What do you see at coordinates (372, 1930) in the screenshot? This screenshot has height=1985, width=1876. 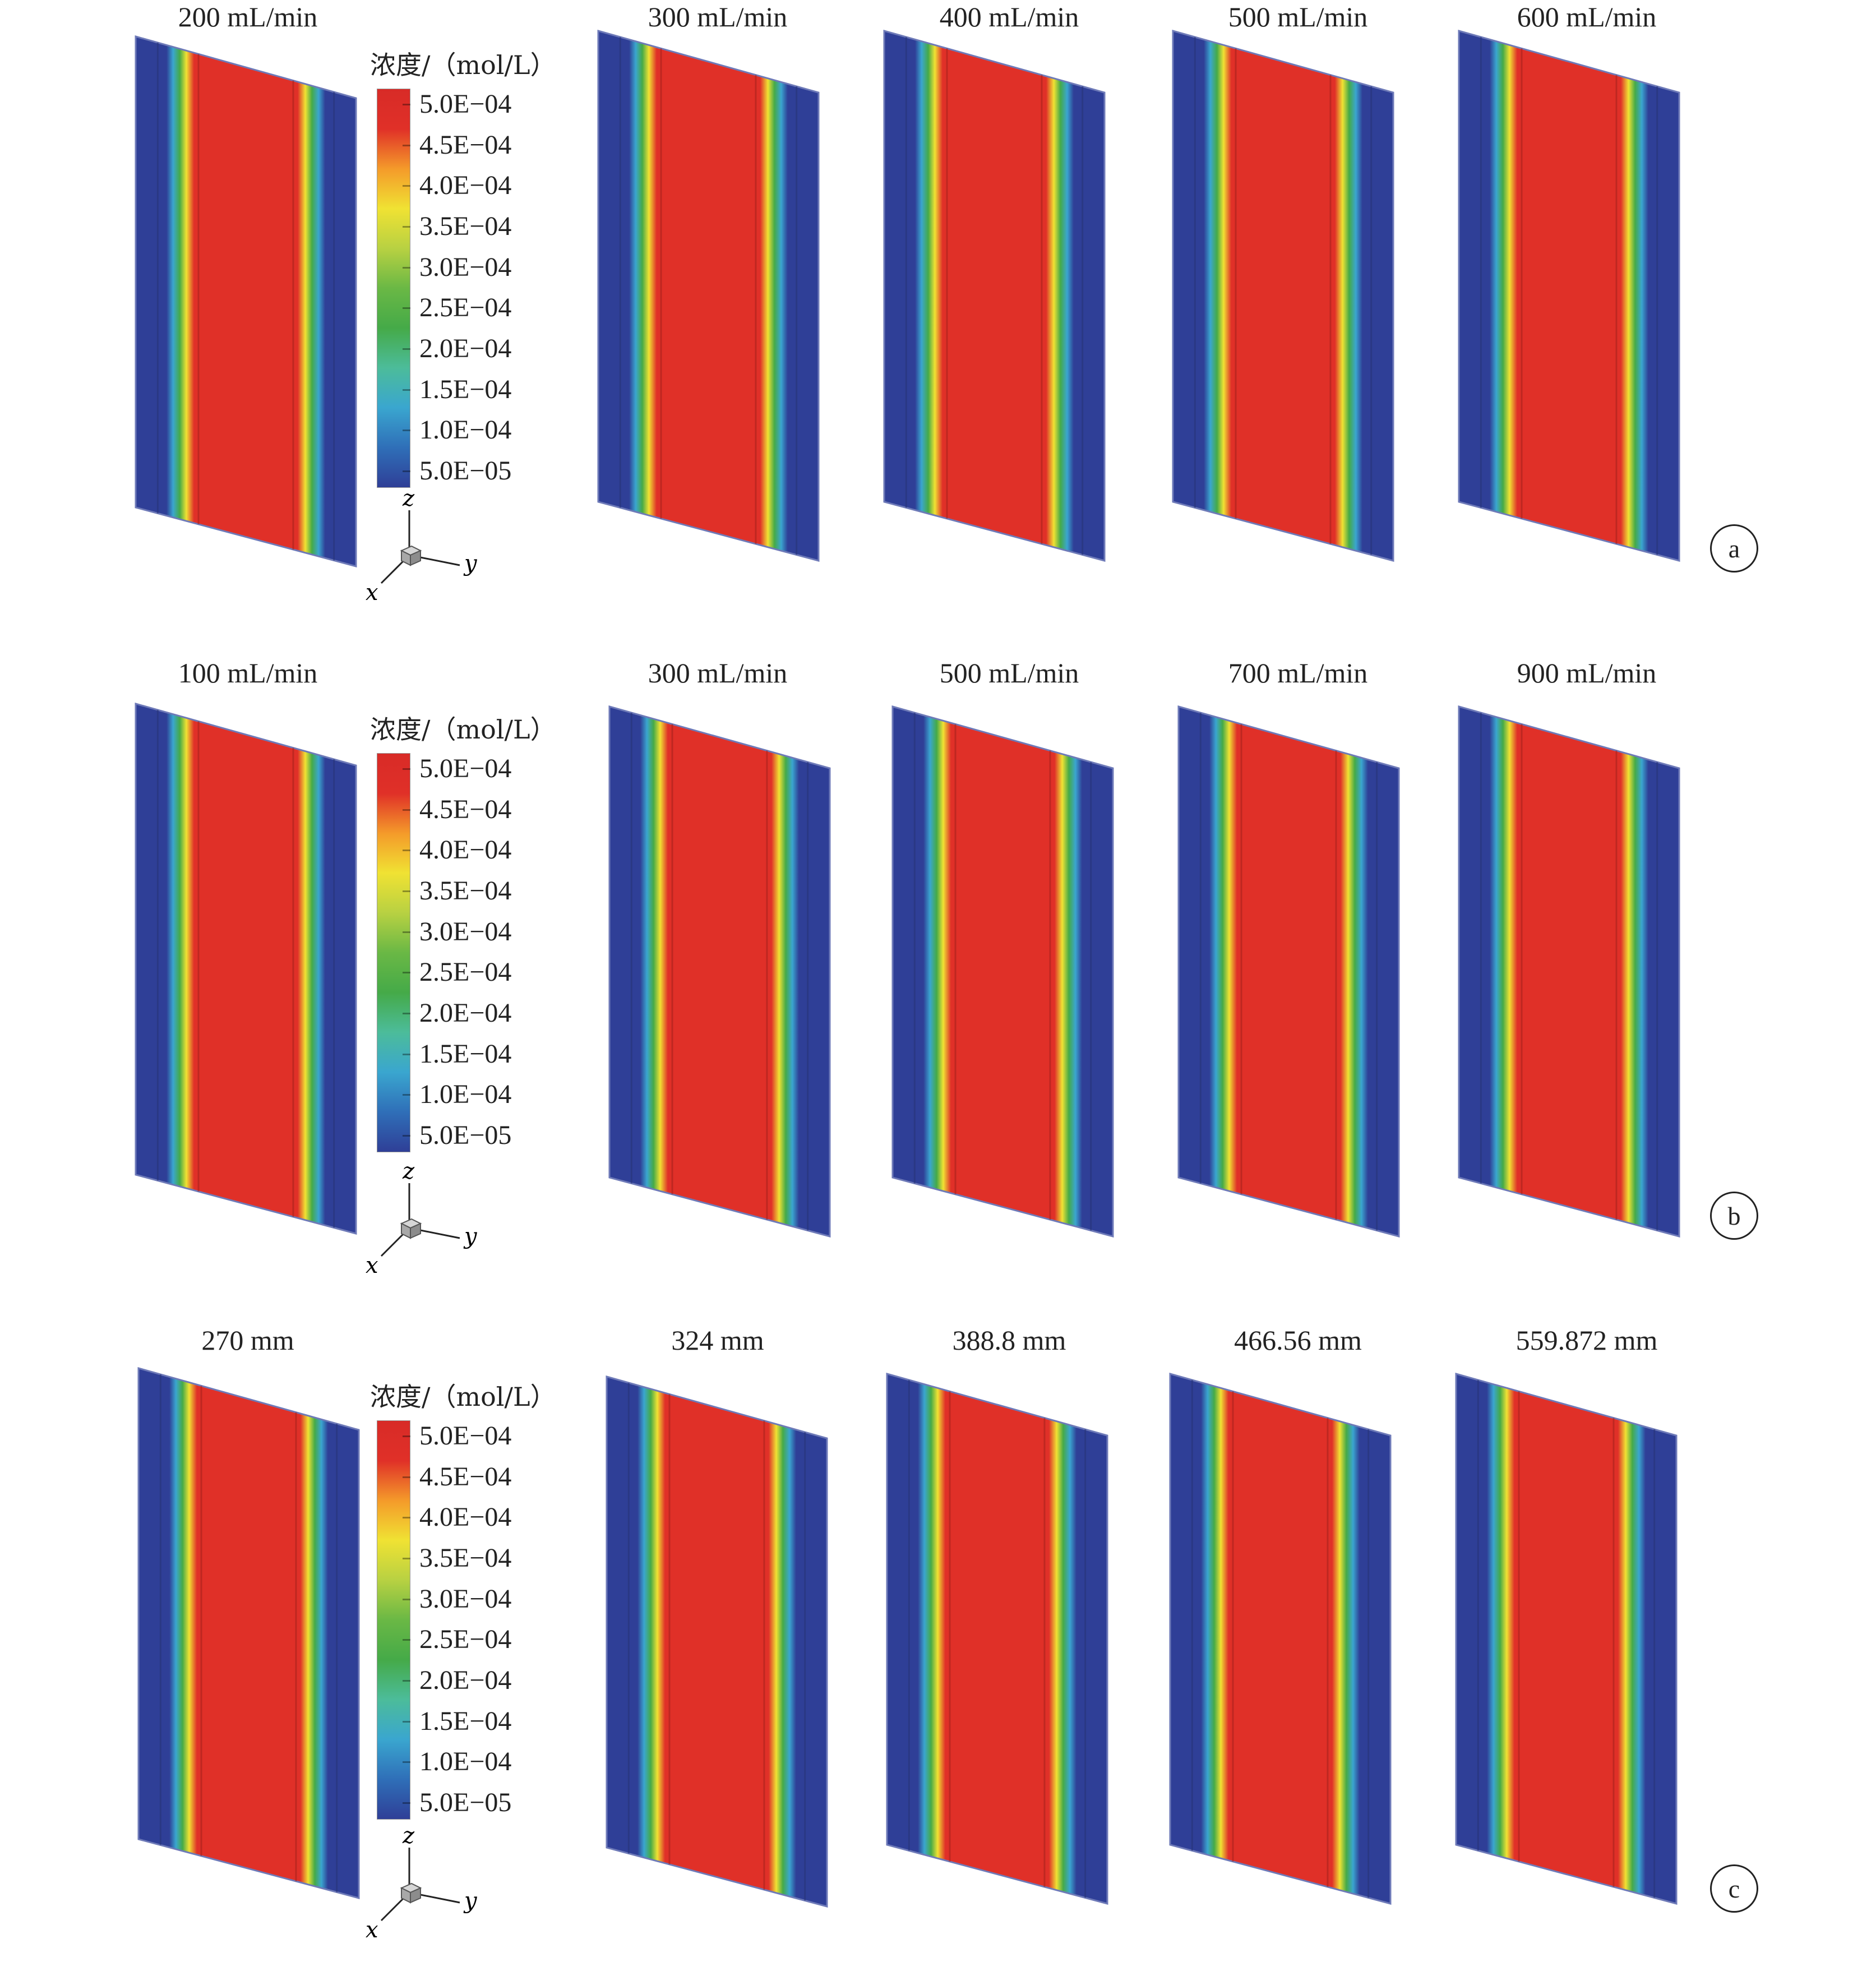 I see `x-axis-label: x` at bounding box center [372, 1930].